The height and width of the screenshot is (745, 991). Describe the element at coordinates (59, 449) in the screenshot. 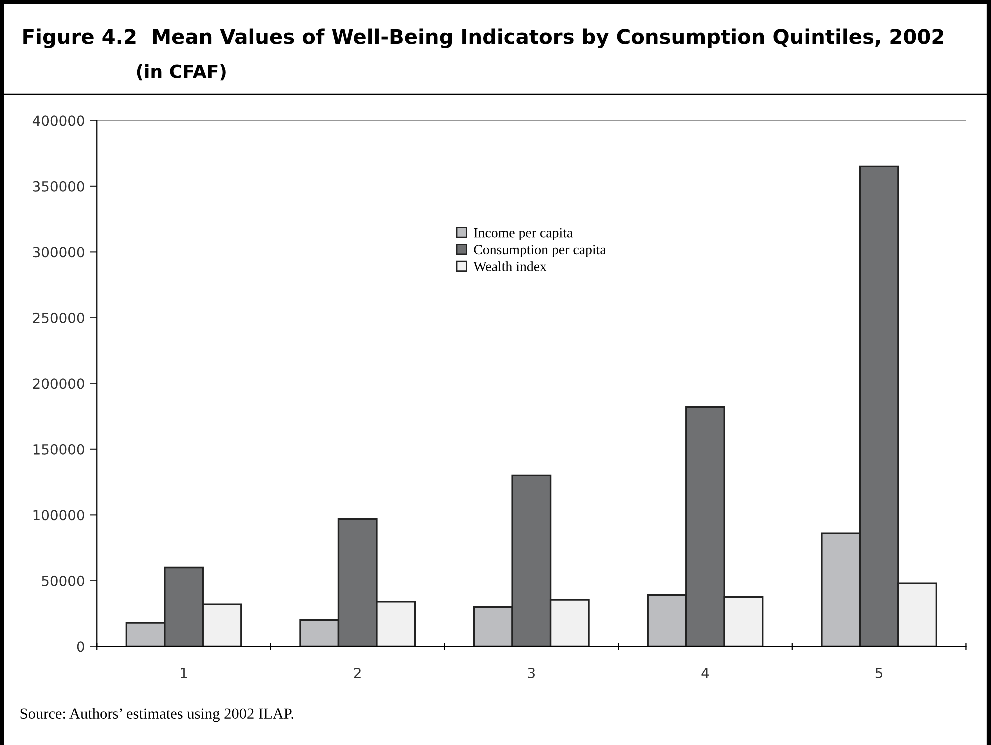

I see `y-tick-label: 150000` at that location.